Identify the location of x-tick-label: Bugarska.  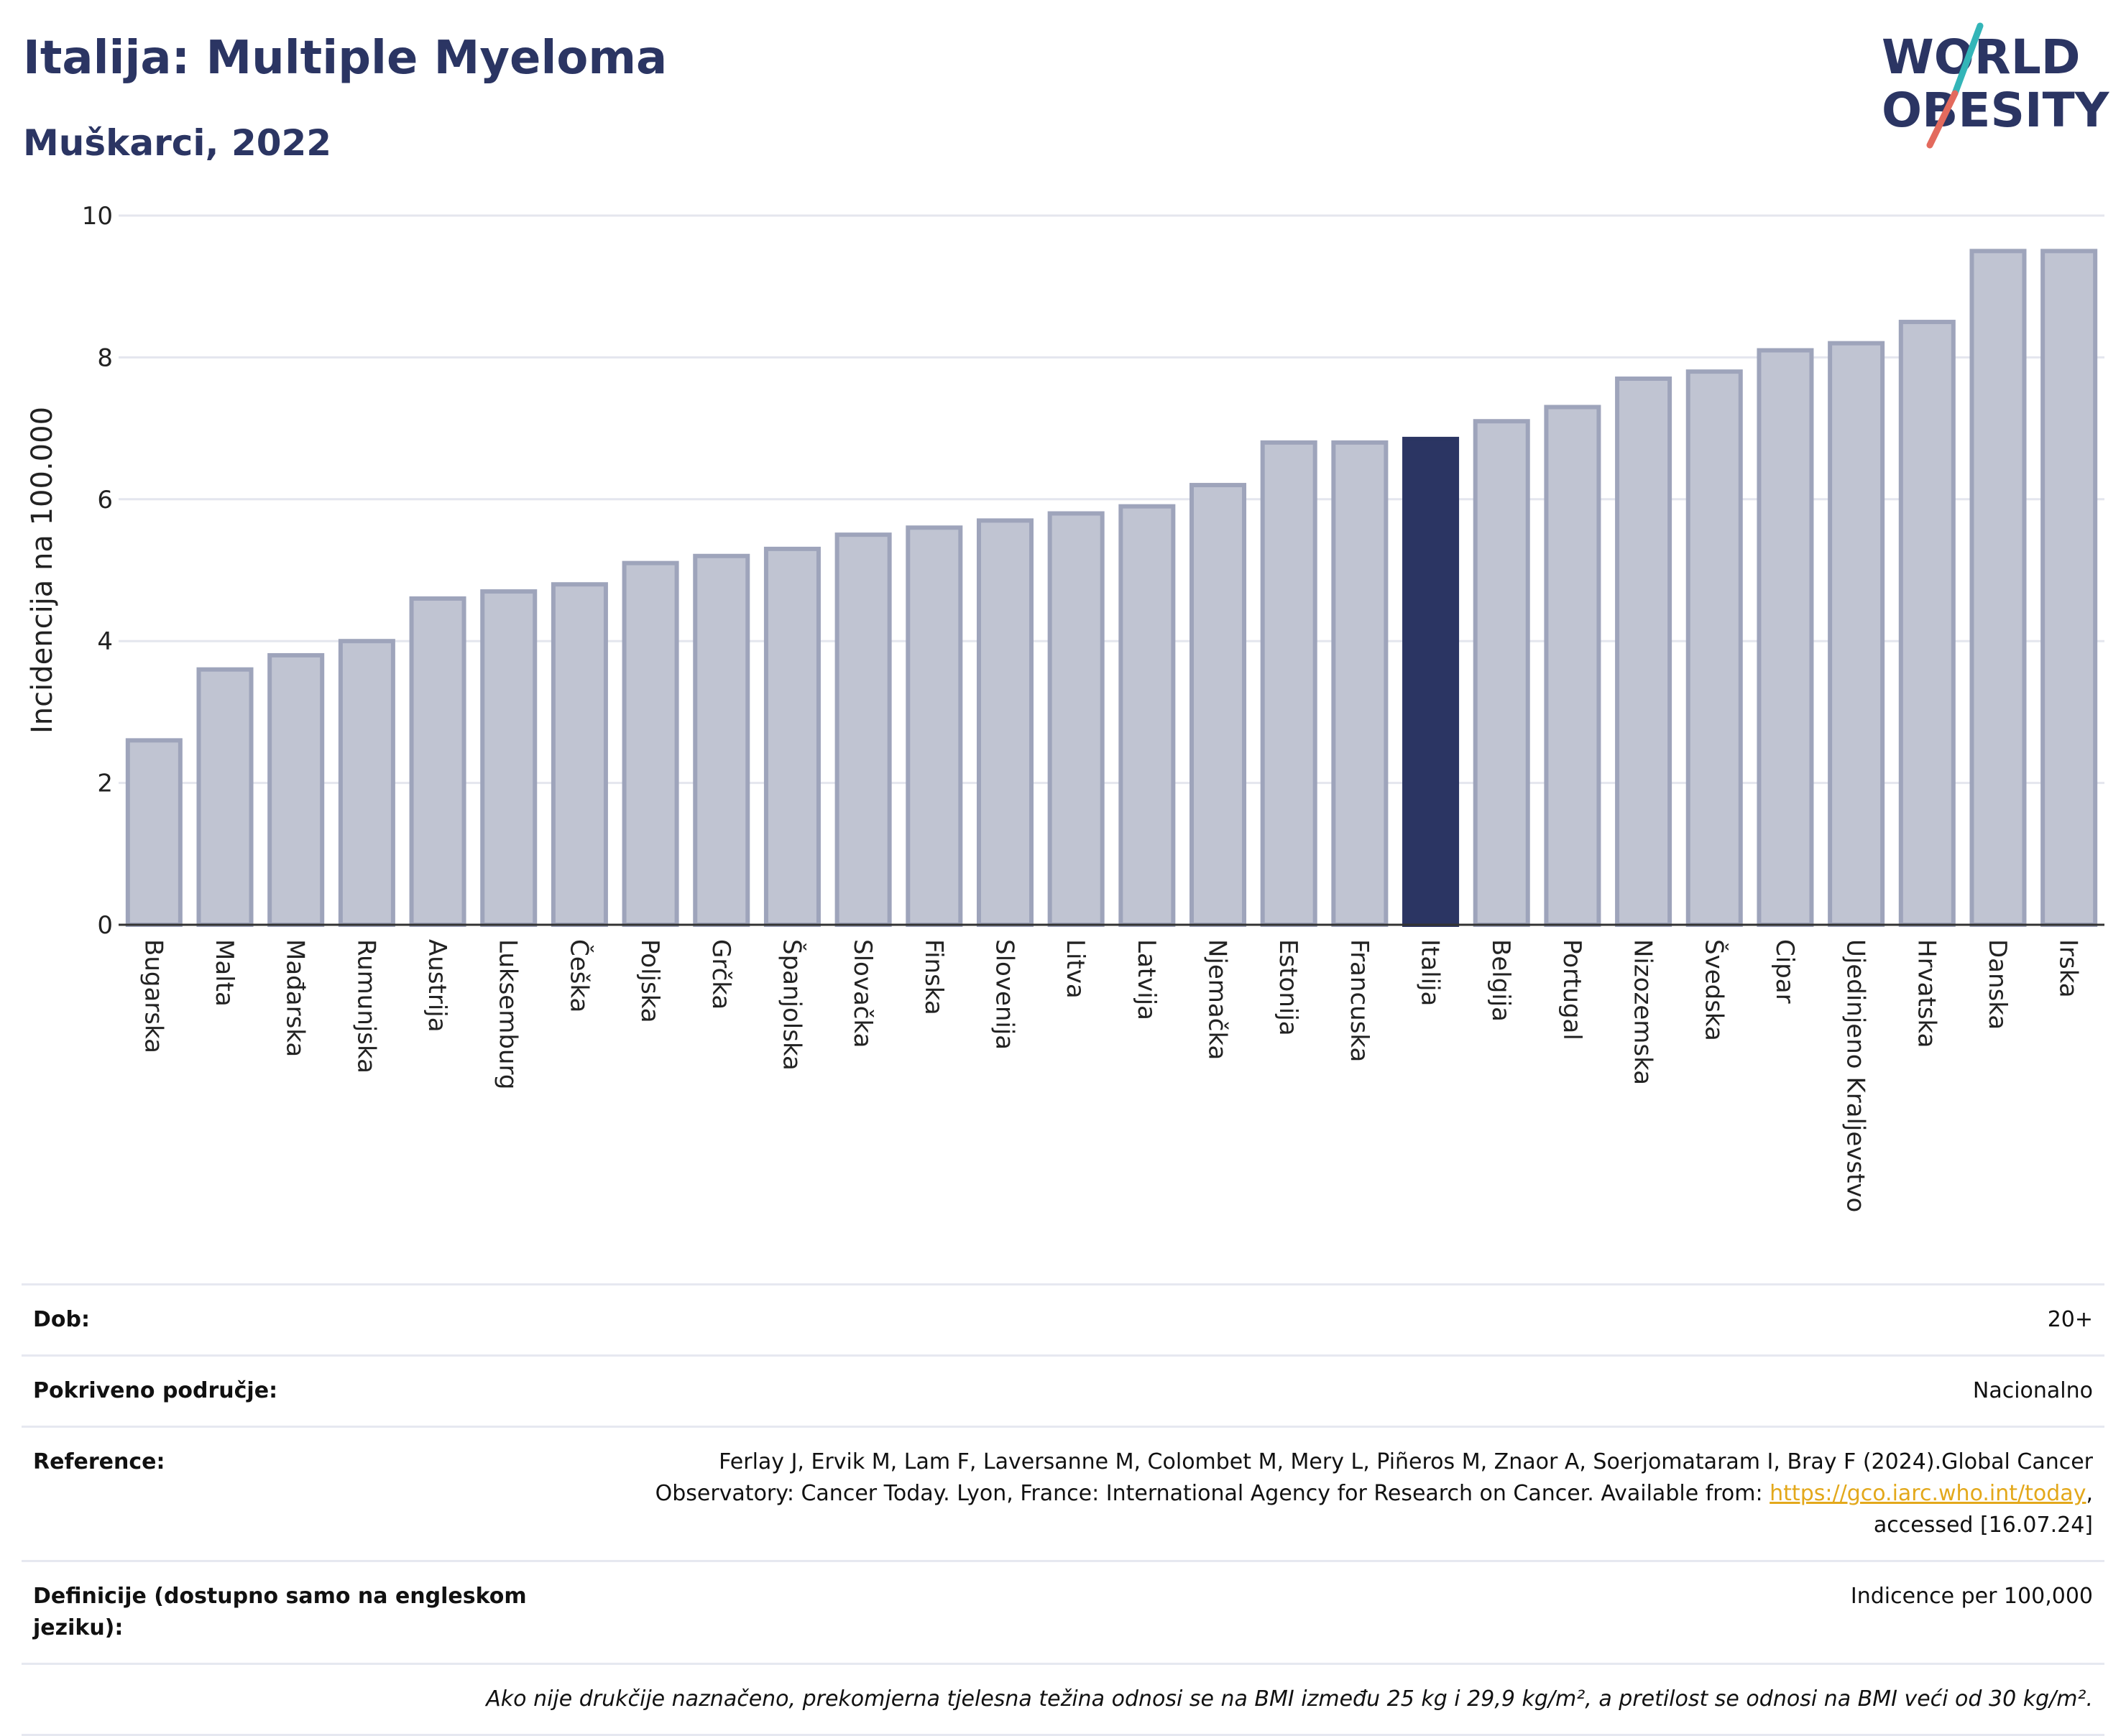
(153, 996).